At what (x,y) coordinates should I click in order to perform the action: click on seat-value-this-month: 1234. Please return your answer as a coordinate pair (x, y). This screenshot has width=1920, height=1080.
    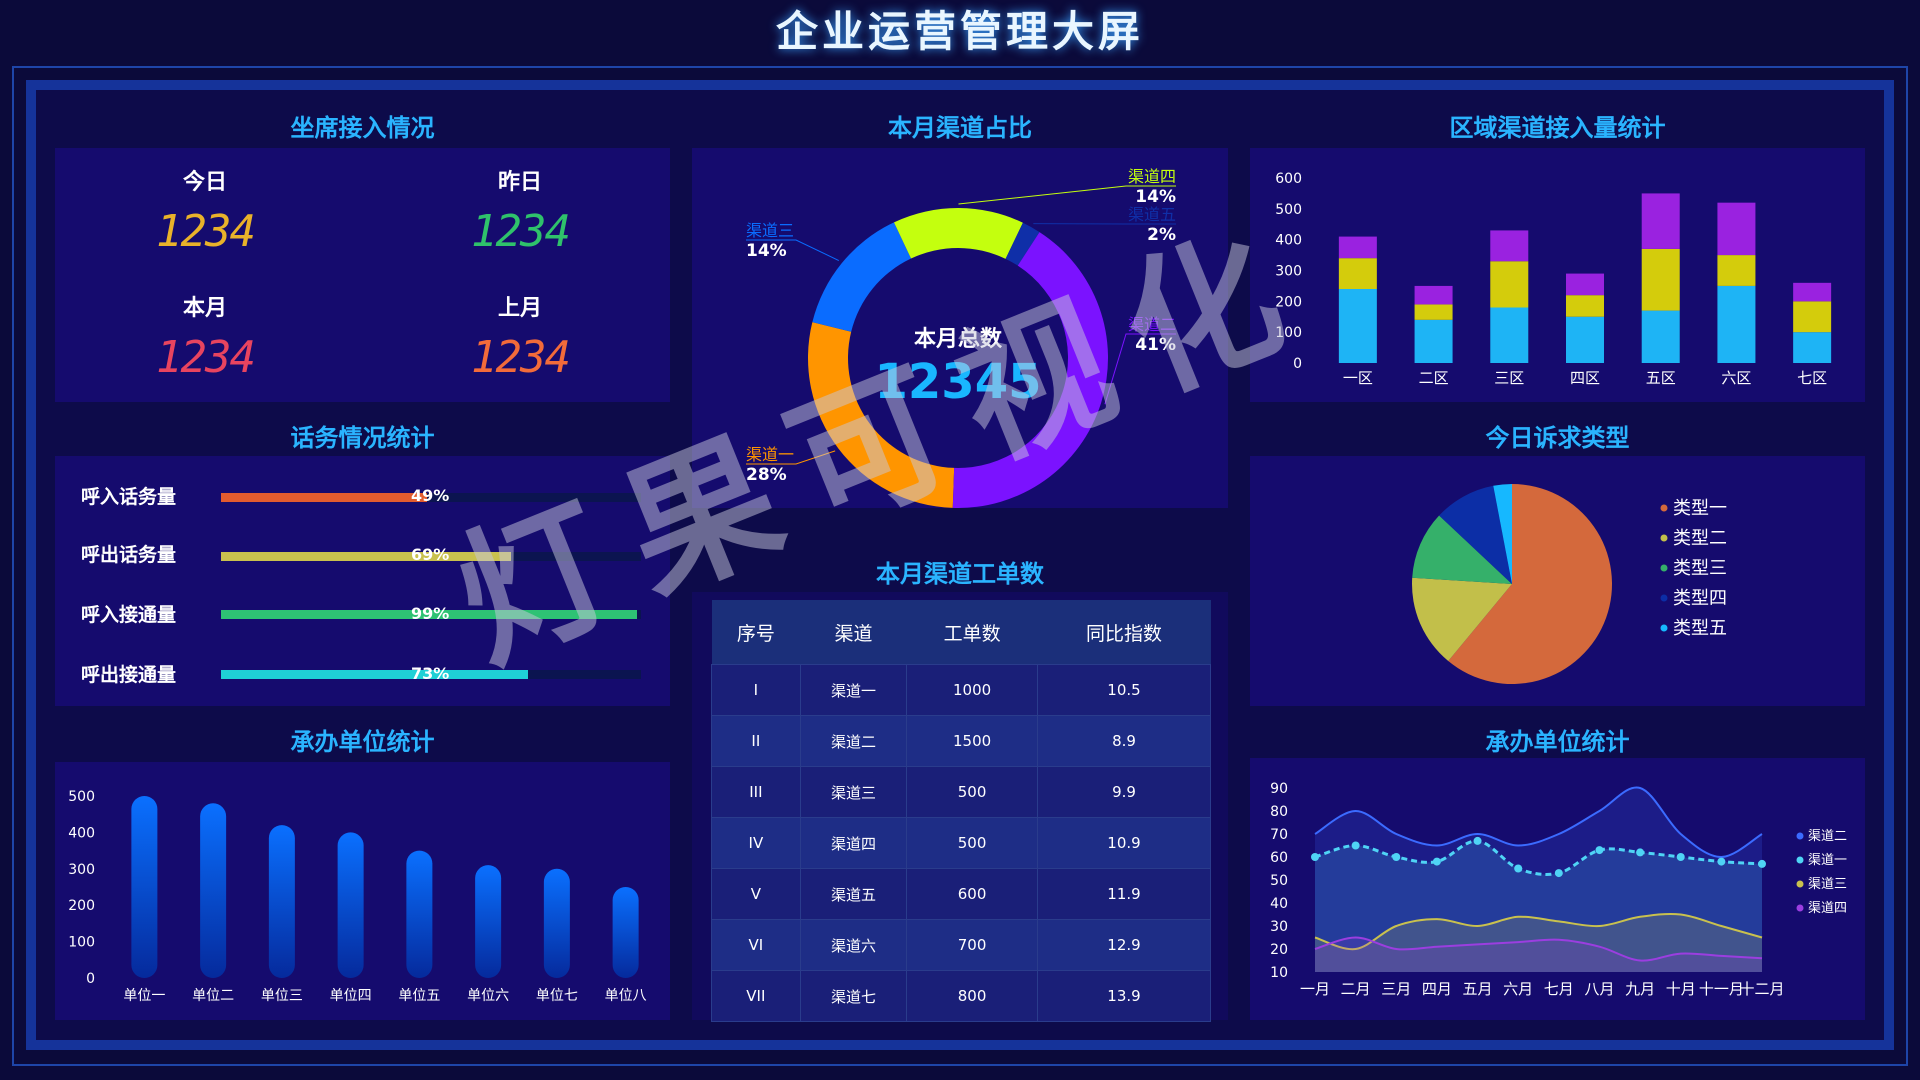
    Looking at the image, I should click on (206, 357).